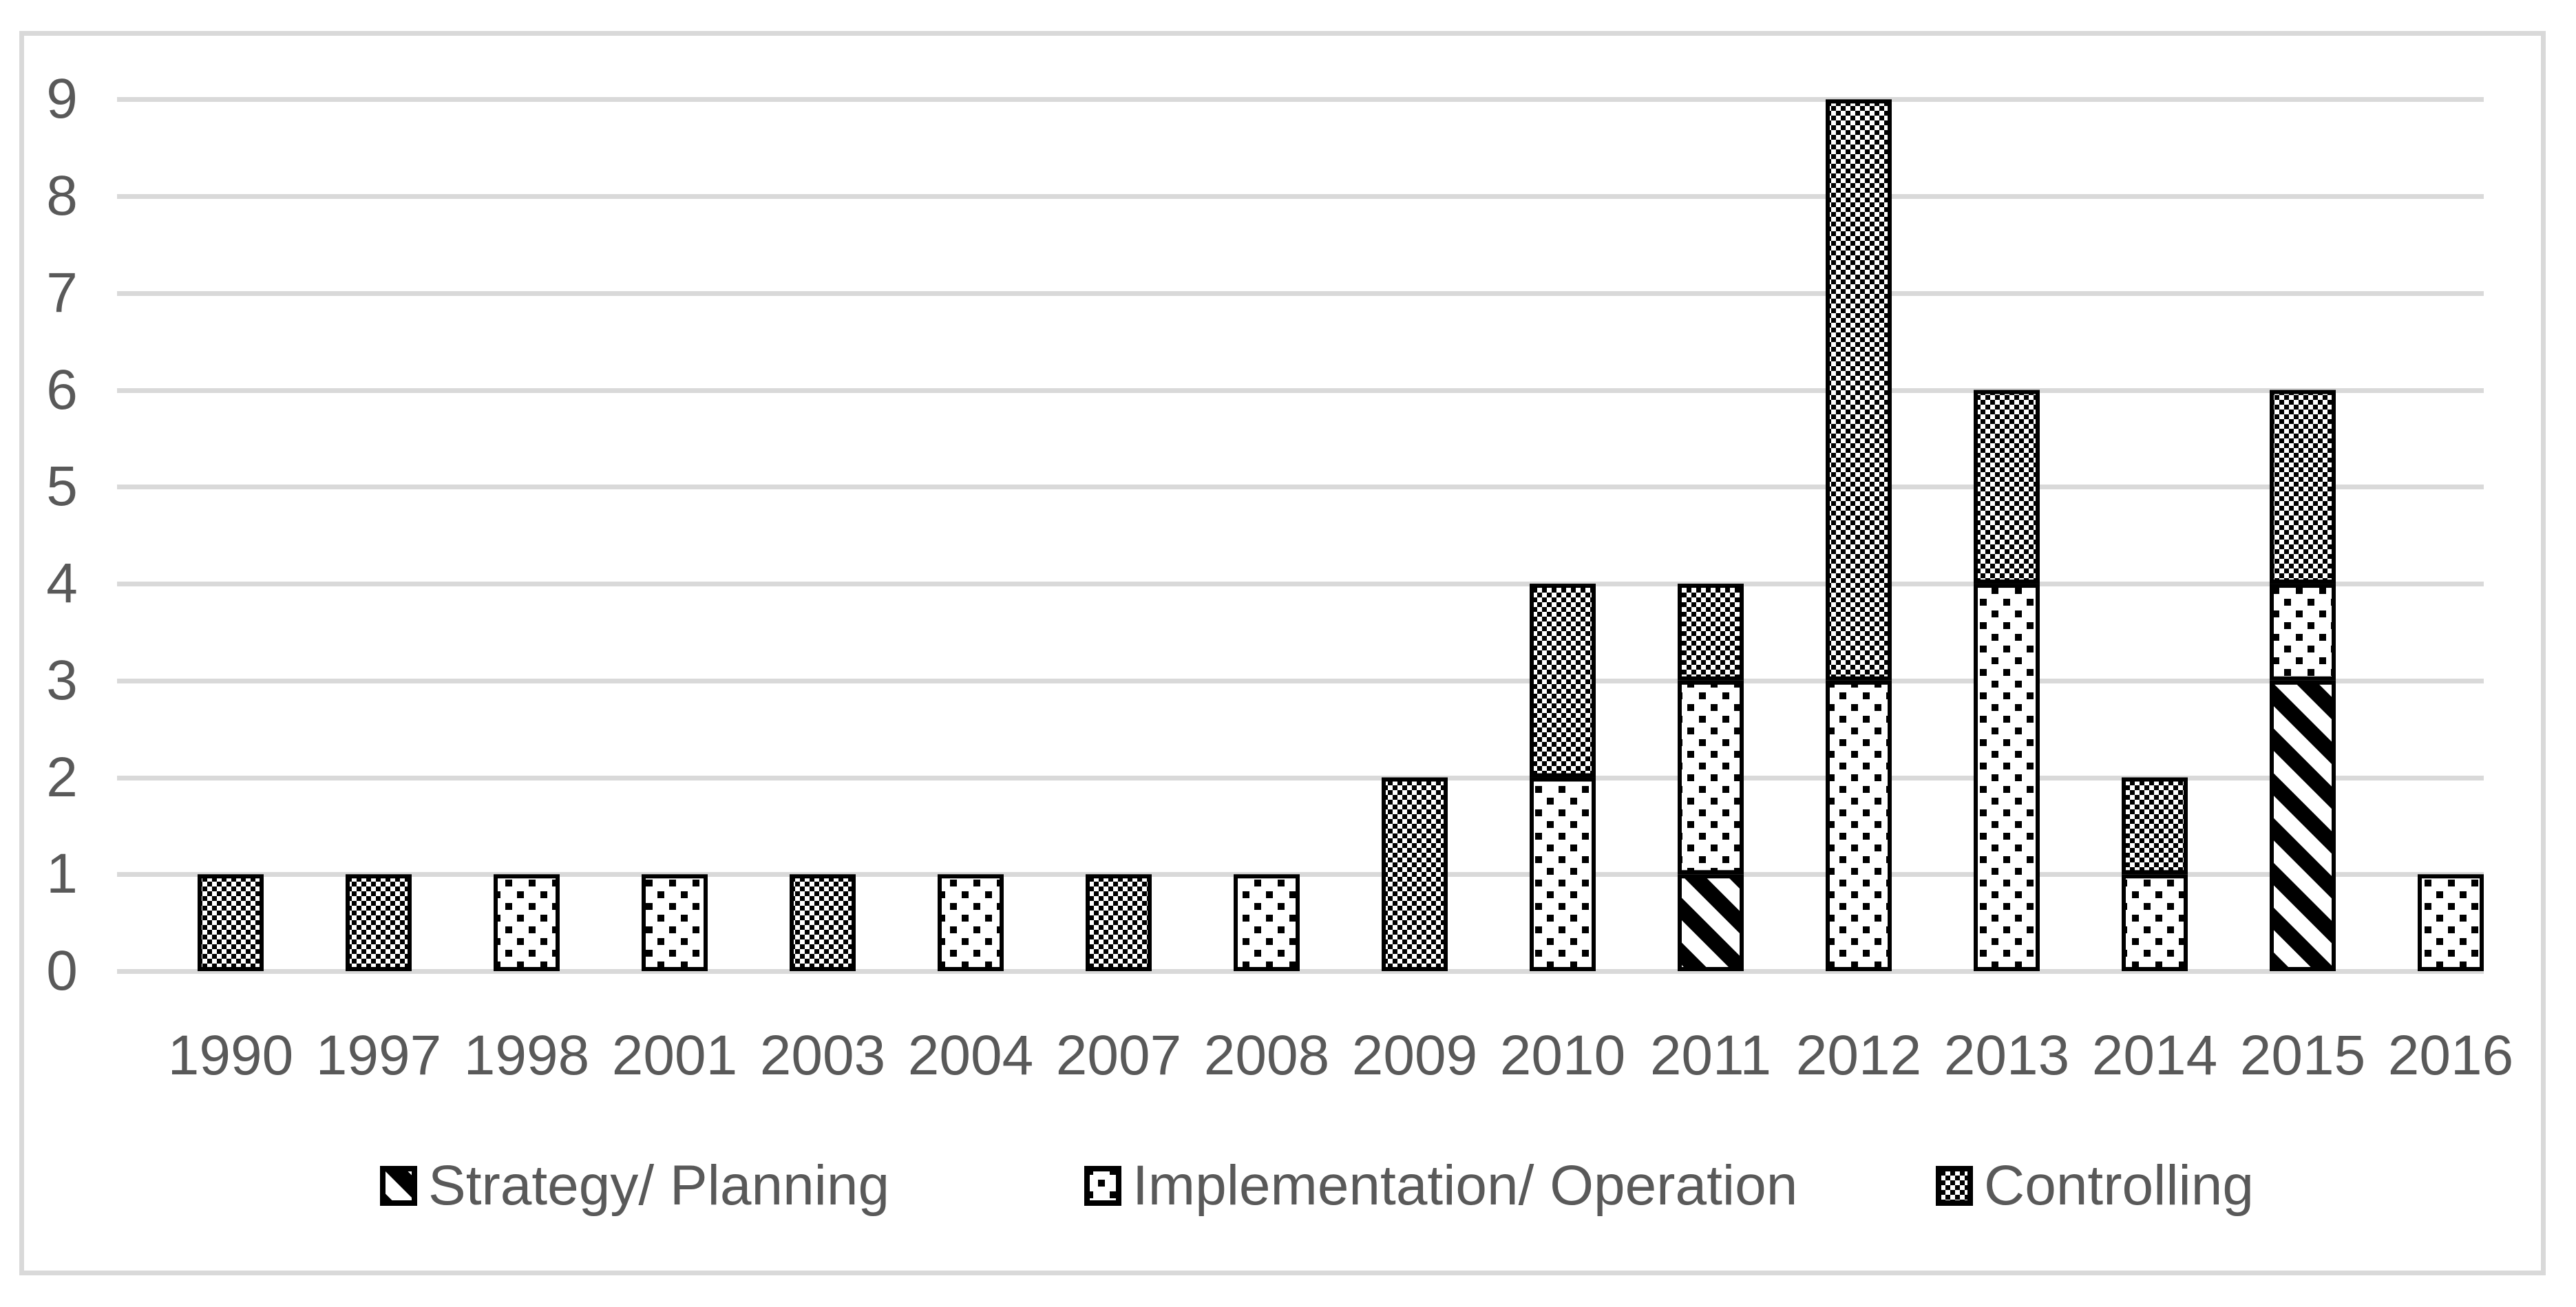 The image size is (2576, 1307). What do you see at coordinates (1103, 1186) in the screenshot?
I see `dots-swatch-icon` at bounding box center [1103, 1186].